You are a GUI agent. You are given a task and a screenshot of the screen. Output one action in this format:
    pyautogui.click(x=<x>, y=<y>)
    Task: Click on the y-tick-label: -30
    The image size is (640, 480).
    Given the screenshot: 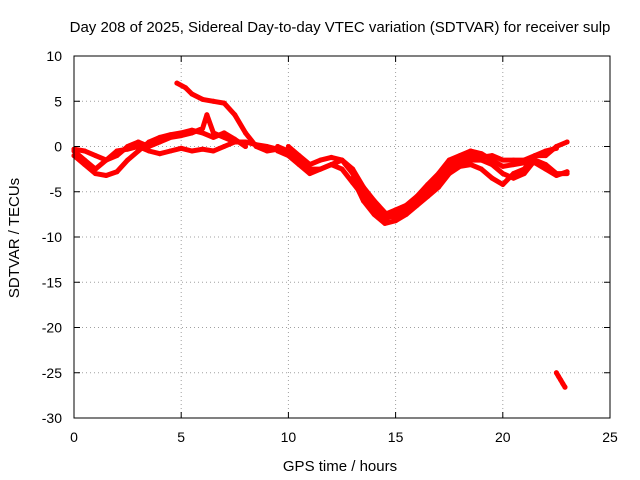 What is the action you would take?
    pyautogui.click(x=52, y=418)
    